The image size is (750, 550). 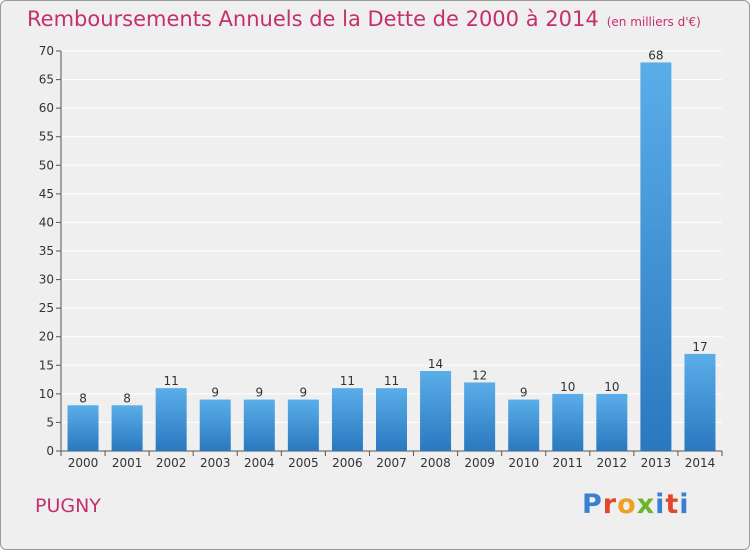 I want to click on x-tick-label: 2012, so click(x=612, y=463).